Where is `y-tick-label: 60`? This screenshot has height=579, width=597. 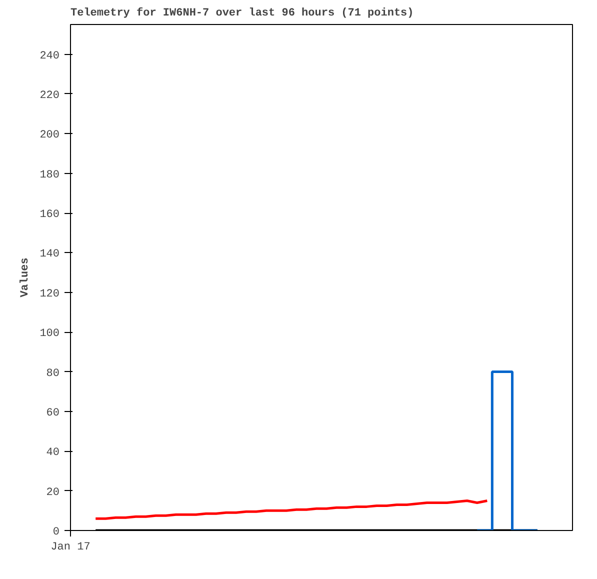 y-tick-label: 60 is located at coordinates (53, 413).